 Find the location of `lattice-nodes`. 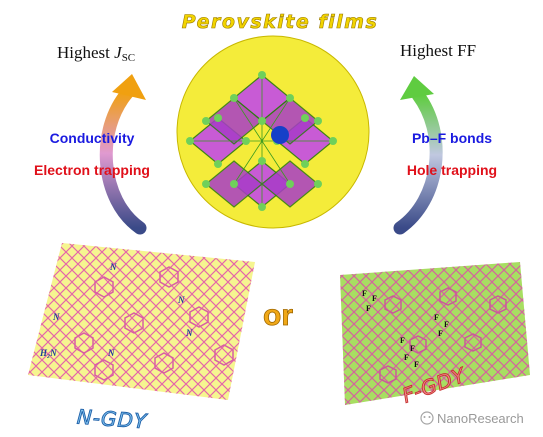

lattice-nodes is located at coordinates (261, 141).